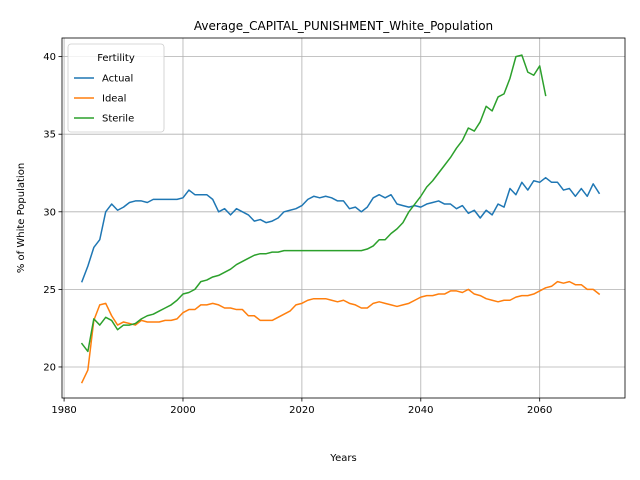  Describe the element at coordinates (118, 119) in the screenshot. I see `legend-label-sterile: Sterile` at that location.